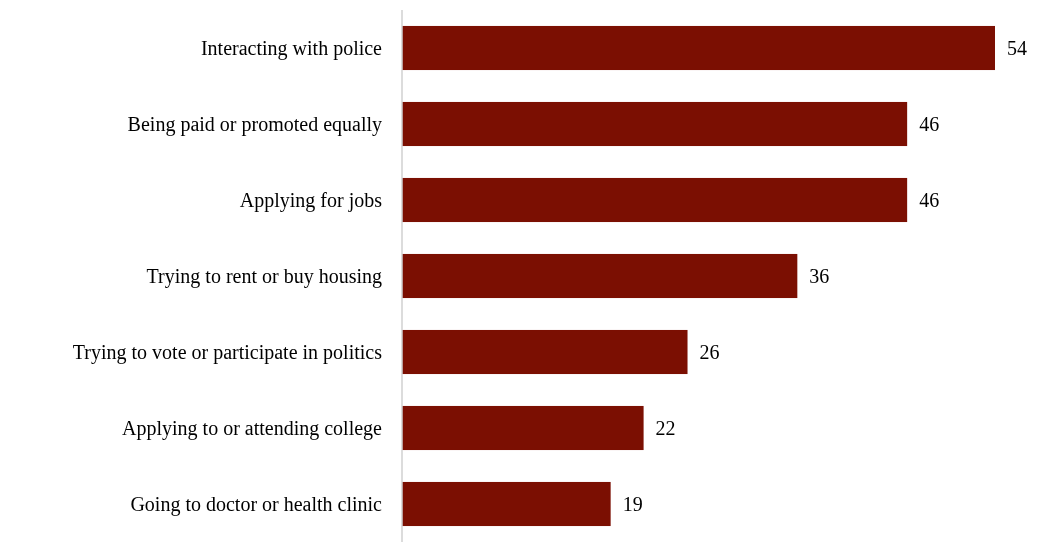  I want to click on y-tick-label: Trying to rent or buy housing, so click(264, 276).